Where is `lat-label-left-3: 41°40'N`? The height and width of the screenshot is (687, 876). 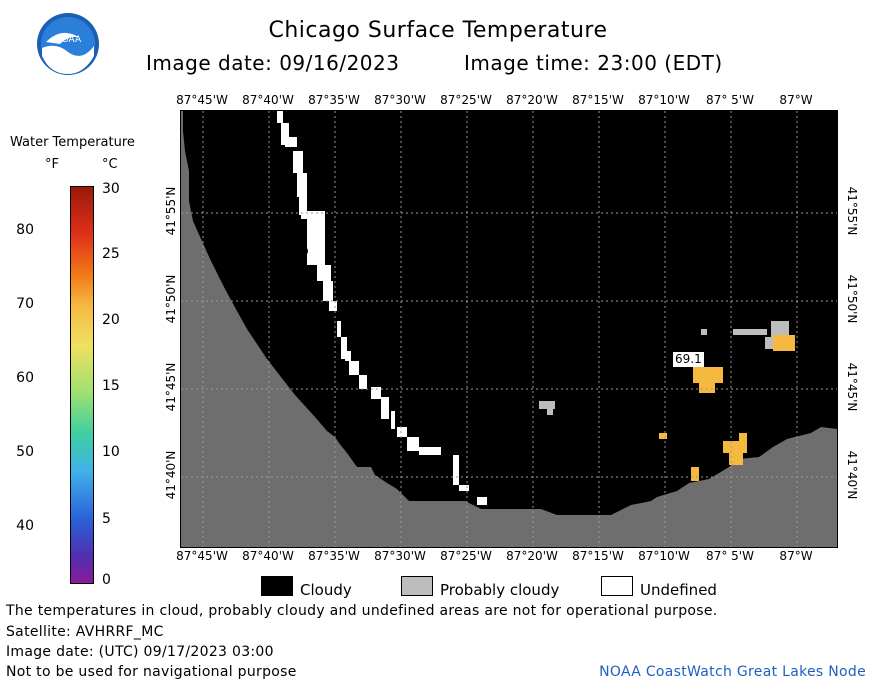
lat-label-left-3: 41°40'N is located at coordinates (171, 475).